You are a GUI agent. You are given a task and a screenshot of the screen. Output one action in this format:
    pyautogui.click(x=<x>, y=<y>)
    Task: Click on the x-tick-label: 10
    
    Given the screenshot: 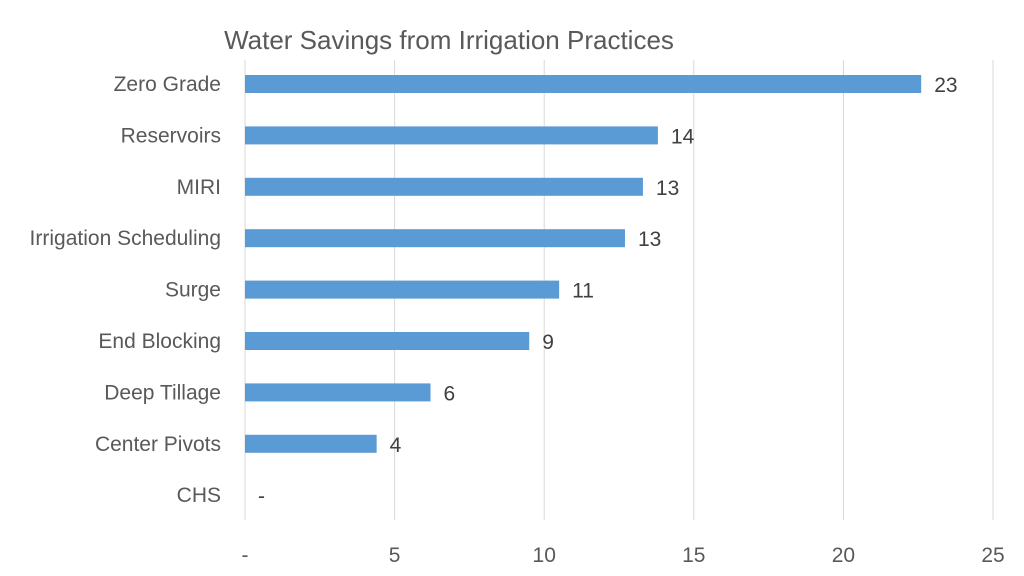 What is the action you would take?
    pyautogui.click(x=544, y=555)
    